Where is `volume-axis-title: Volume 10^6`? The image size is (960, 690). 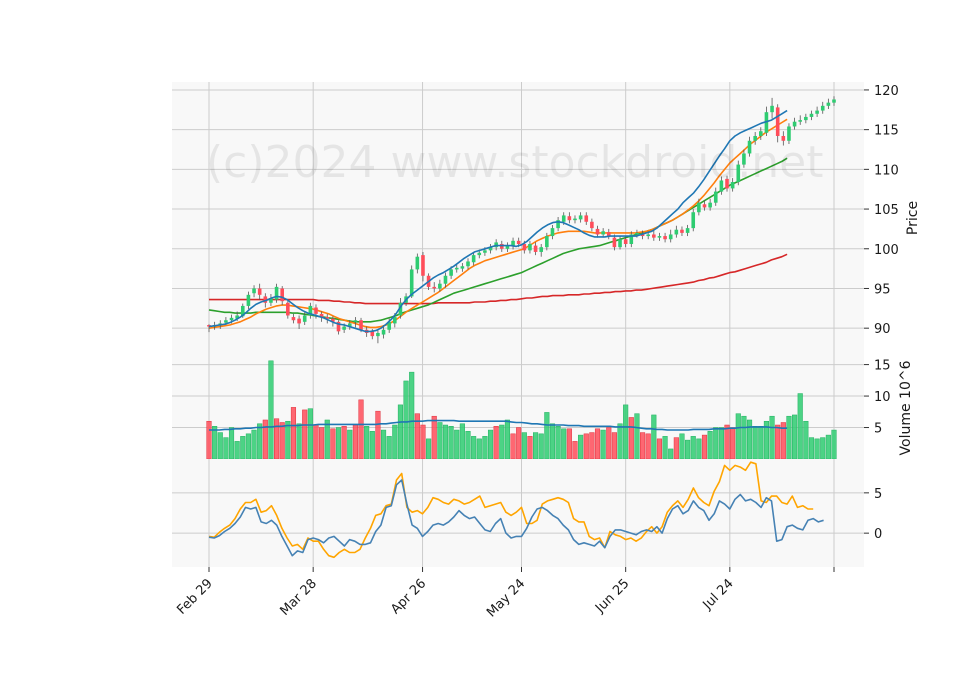 volume-axis-title: Volume 10^6 is located at coordinates (906, 407).